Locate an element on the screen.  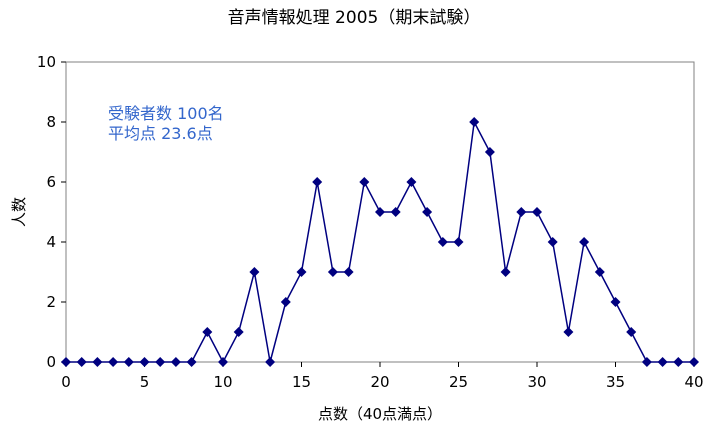
y-axis-label: 人数 is located at coordinates (19, 212).